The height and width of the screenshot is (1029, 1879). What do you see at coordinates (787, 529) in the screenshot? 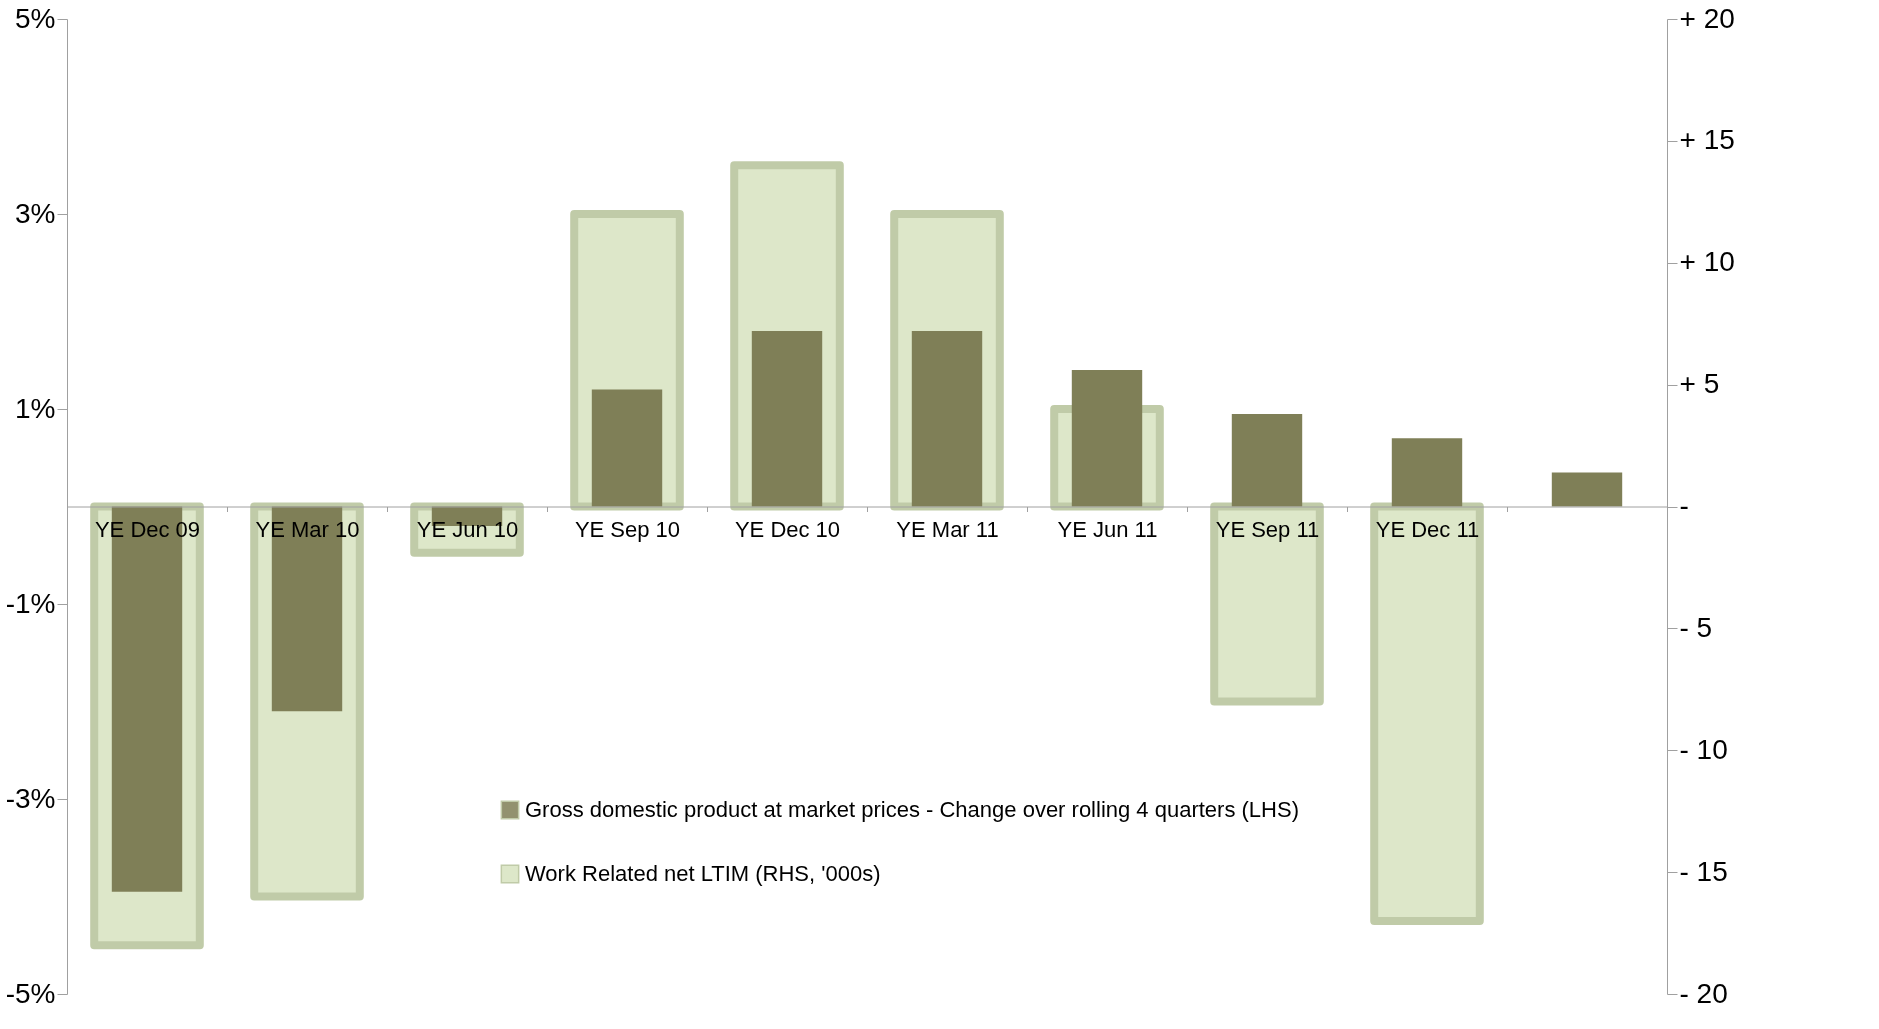
I see `x-tick-label: YE Dec 10` at bounding box center [787, 529].